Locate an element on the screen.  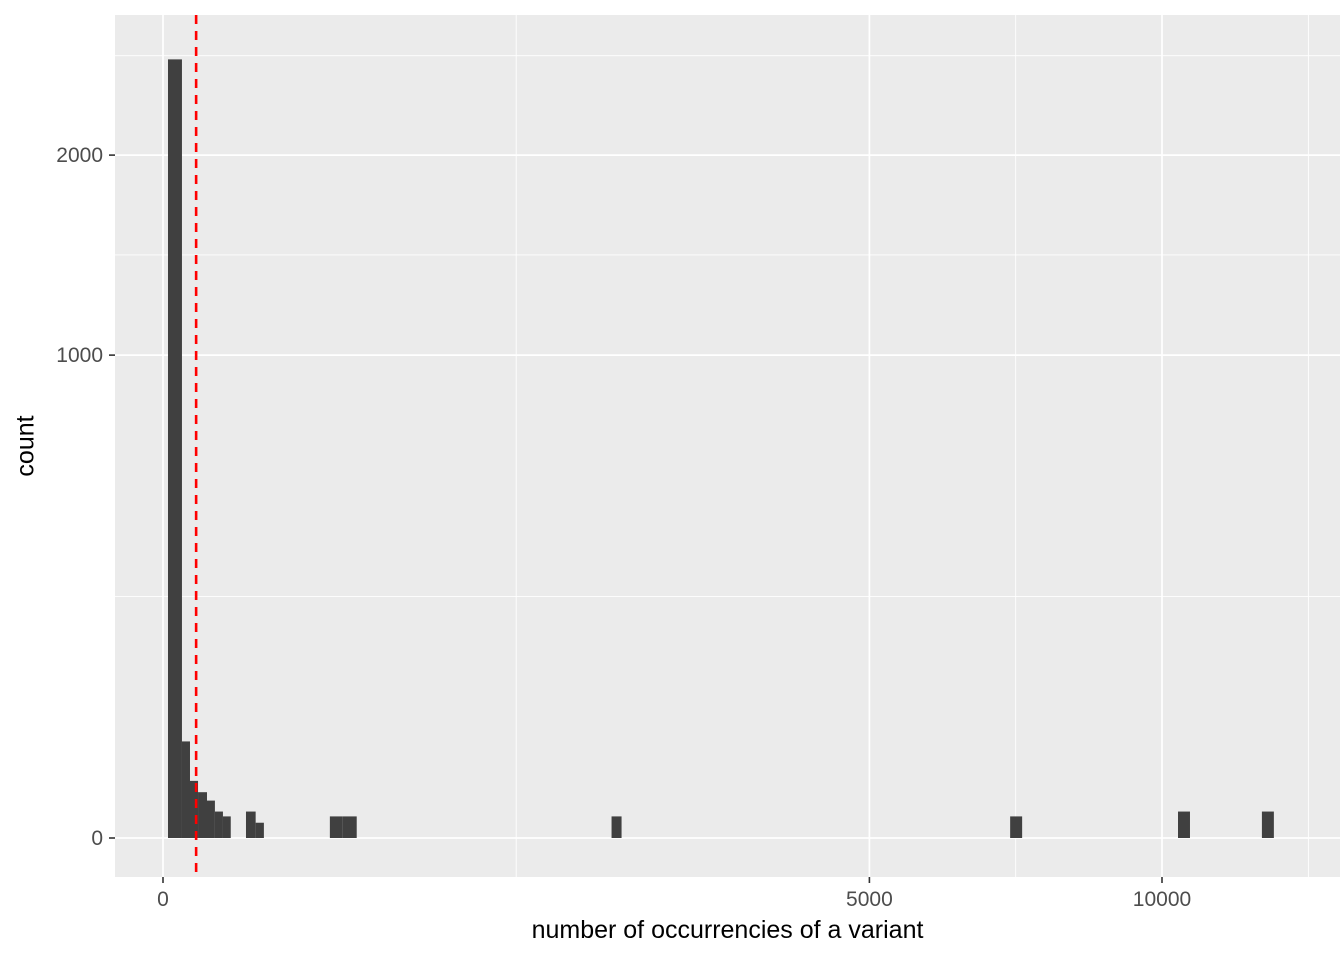
x-tick-label: 10000 is located at coordinates (1162, 899).